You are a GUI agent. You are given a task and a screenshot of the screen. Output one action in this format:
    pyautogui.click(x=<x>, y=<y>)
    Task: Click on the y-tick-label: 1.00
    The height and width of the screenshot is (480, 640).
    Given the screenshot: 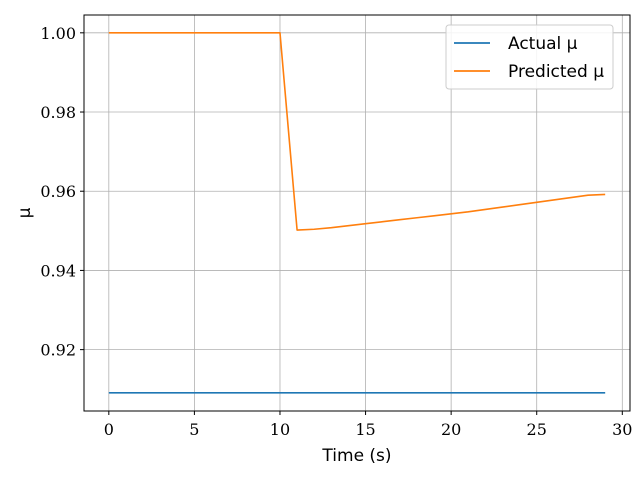 What is the action you would take?
    pyautogui.click(x=58, y=33)
    